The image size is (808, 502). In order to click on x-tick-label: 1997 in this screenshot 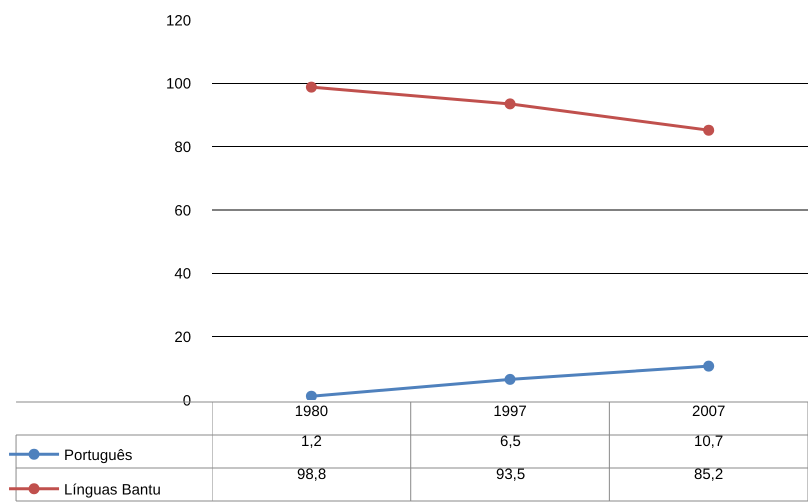, I will do `click(510, 411)`.